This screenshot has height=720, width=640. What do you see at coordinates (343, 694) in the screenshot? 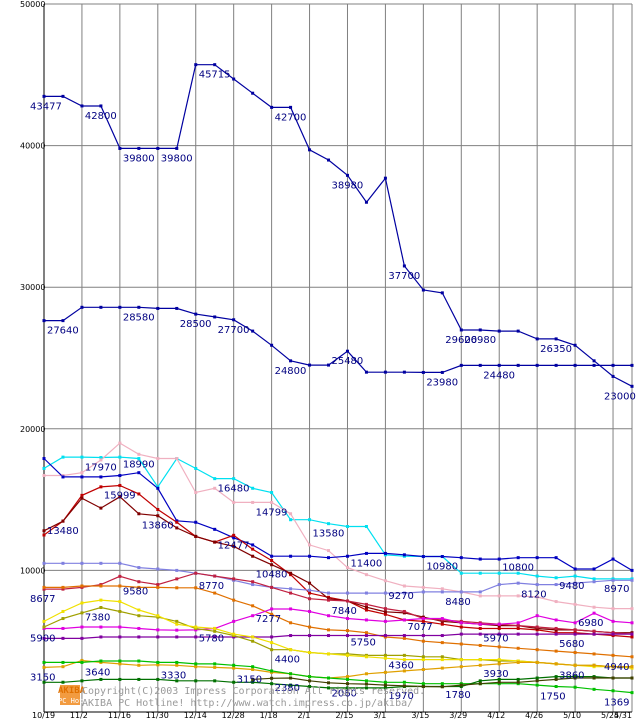
I see `data-label: 2060` at bounding box center [343, 694].